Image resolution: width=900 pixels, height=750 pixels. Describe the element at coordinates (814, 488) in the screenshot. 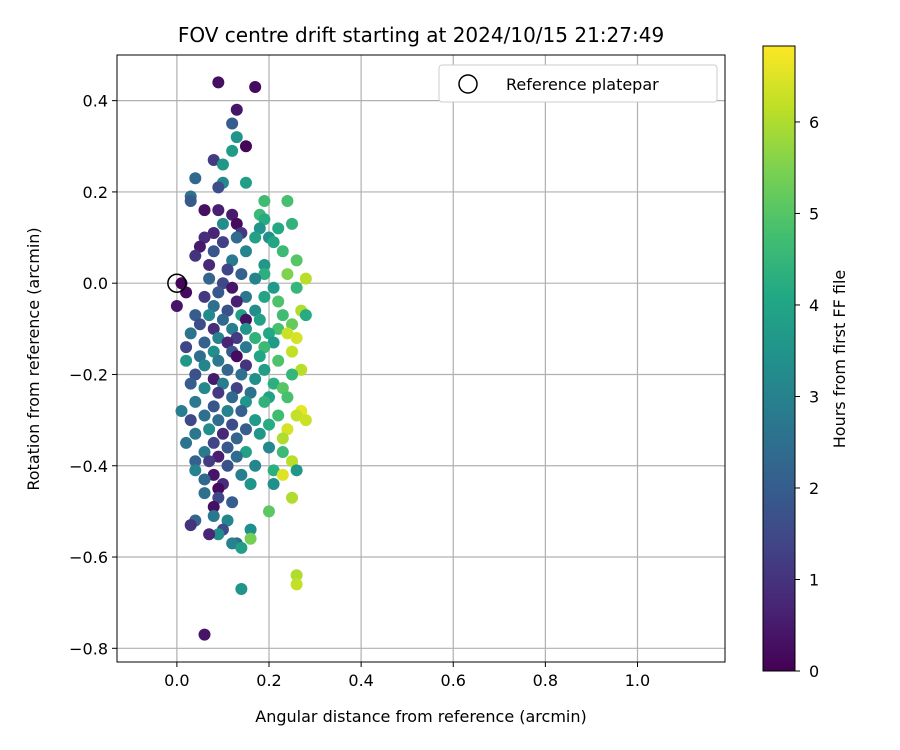

I see `colorbar-tick-label: 2` at that location.